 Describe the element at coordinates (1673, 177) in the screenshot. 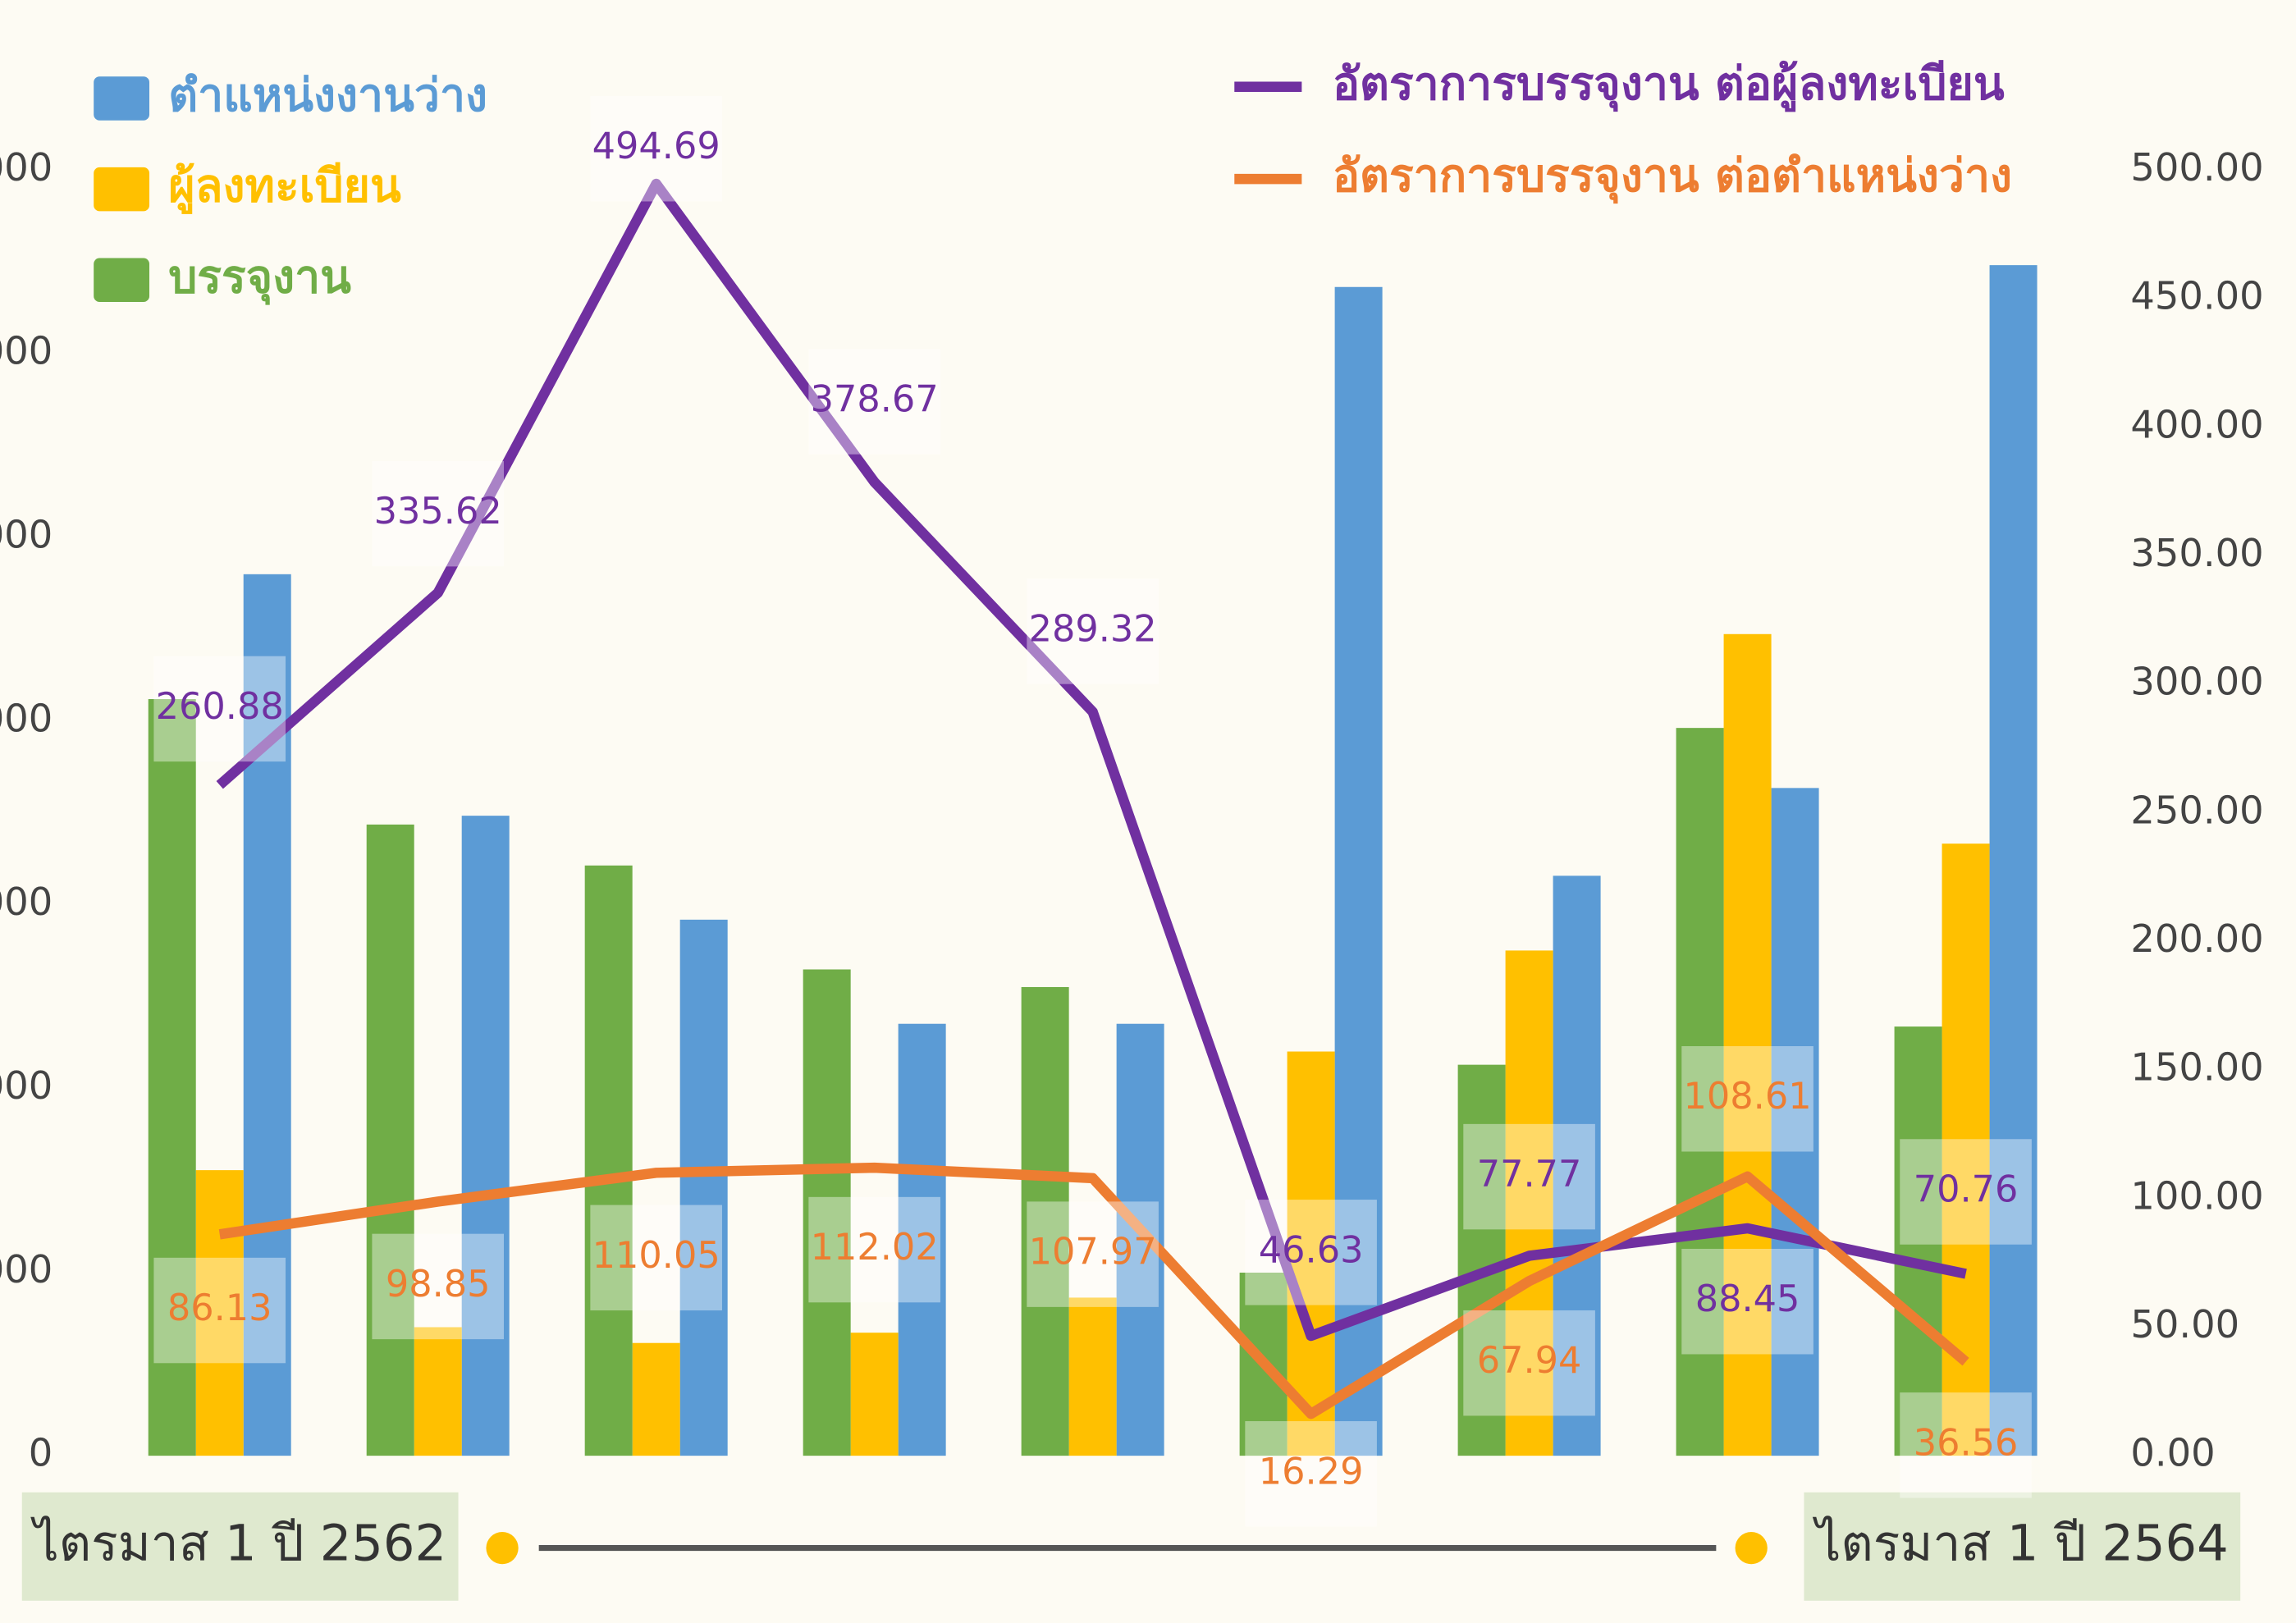

I see `legend-label: อัตราการบรรจุงาน ต่อตำแหน่งว่าง` at that location.